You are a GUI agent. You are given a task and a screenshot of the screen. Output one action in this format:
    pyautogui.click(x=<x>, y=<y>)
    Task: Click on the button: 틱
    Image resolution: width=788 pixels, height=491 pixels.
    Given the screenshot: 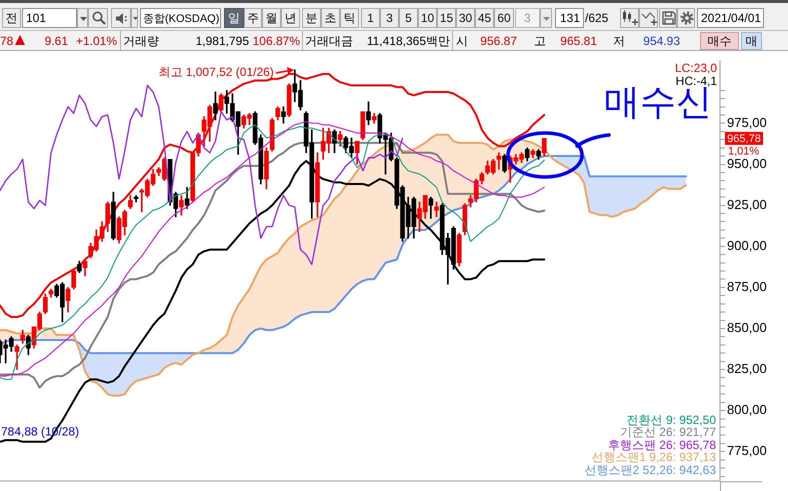 What is the action you would take?
    pyautogui.click(x=349, y=18)
    